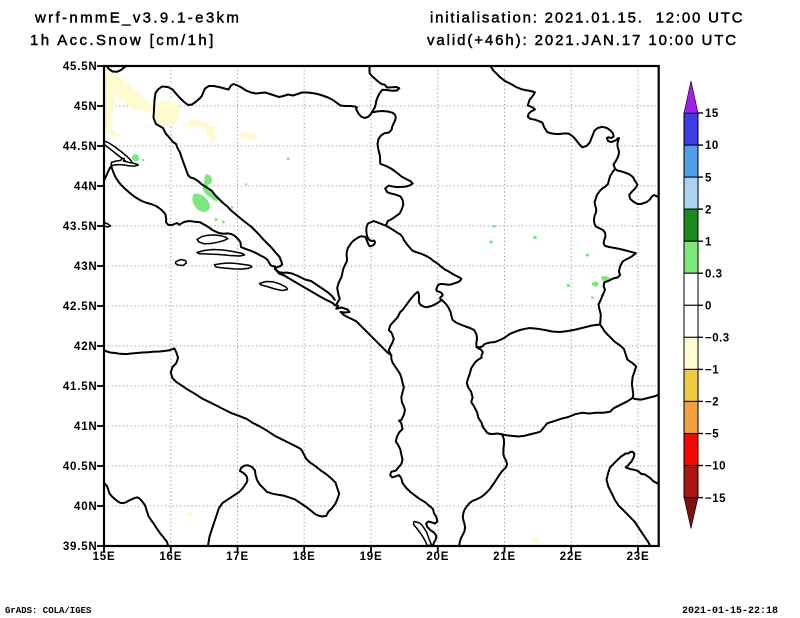 Image resolution: width=800 pixels, height=618 pixels. What do you see at coordinates (708, 242) in the screenshot?
I see `svg-text: 1` at bounding box center [708, 242].